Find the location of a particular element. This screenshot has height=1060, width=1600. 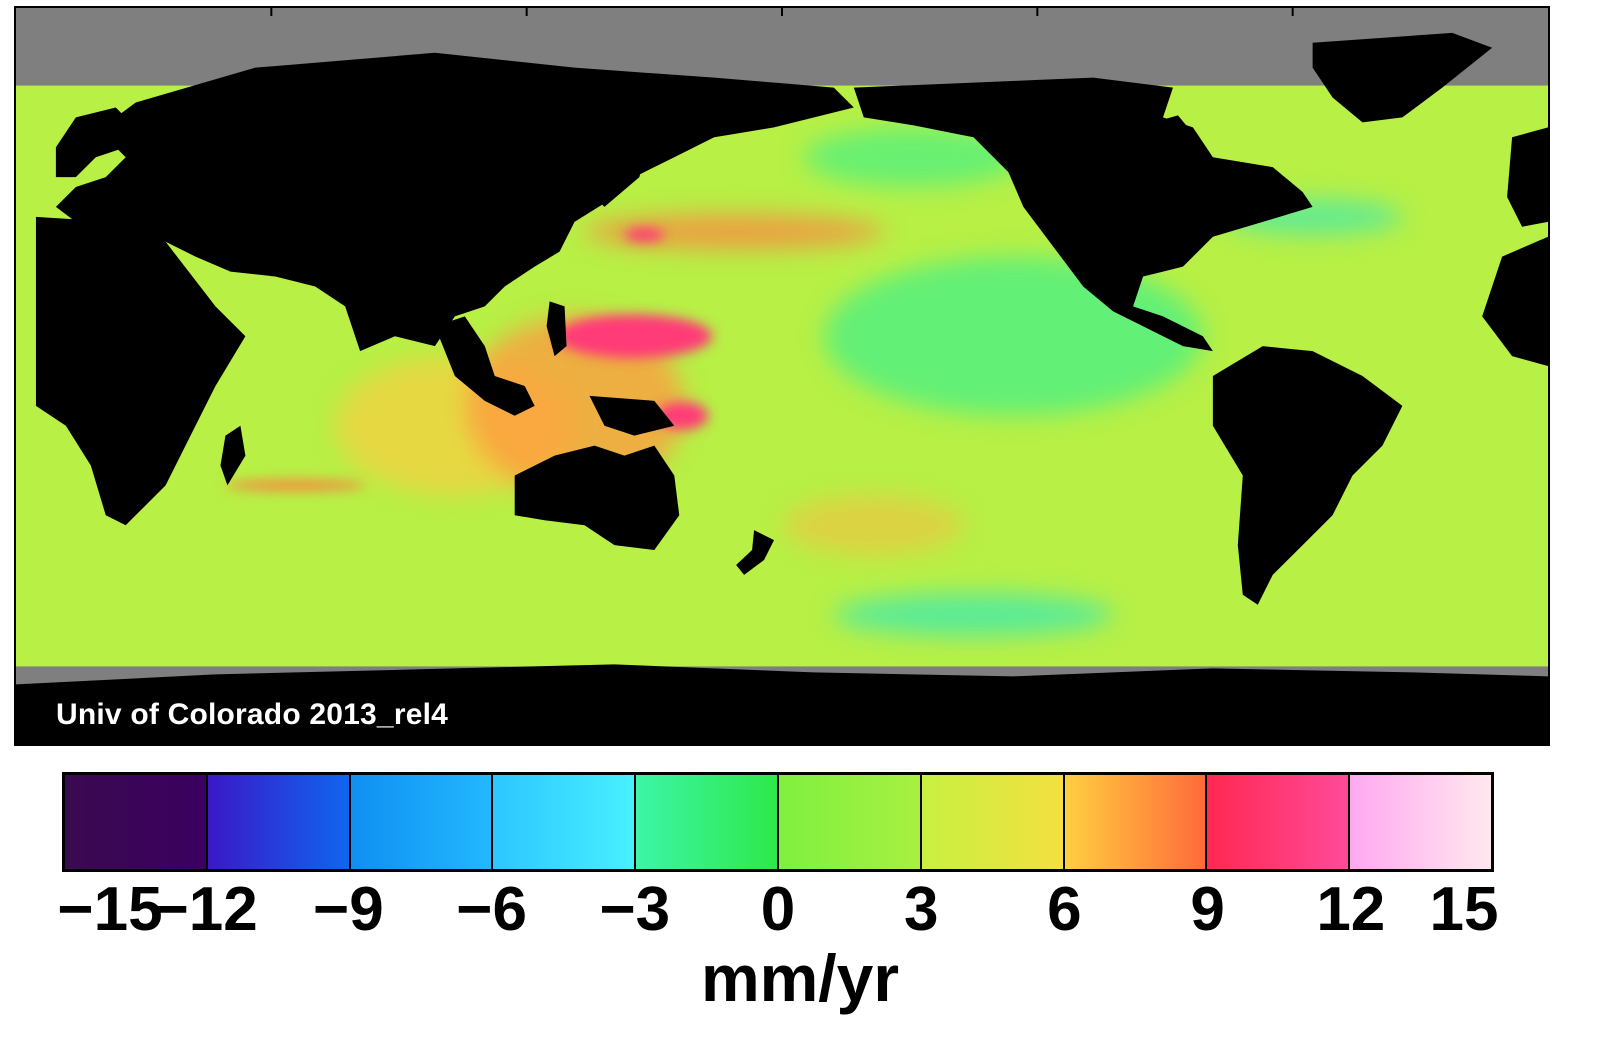

colorbar-tick-label: −6 is located at coordinates (491, 909).